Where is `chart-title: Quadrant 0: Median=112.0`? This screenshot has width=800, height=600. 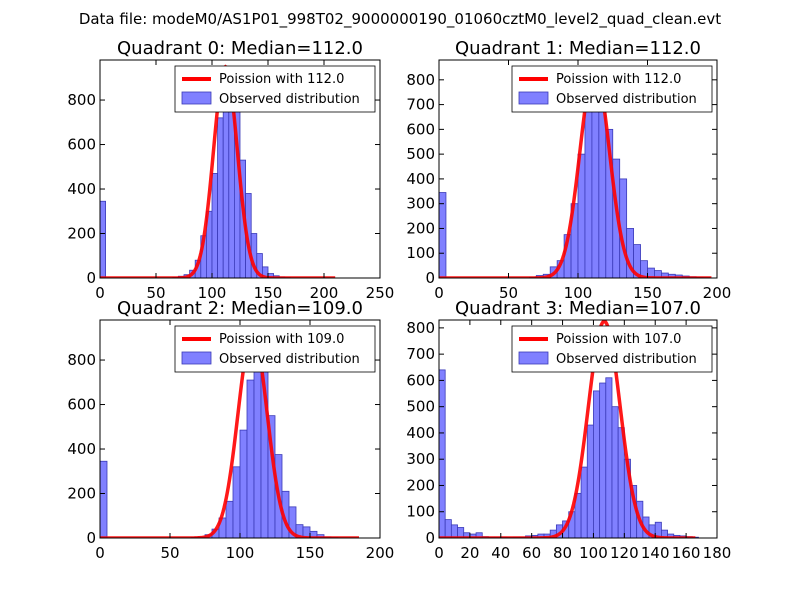
chart-title: Quadrant 0: Median=112.0 is located at coordinates (240, 48).